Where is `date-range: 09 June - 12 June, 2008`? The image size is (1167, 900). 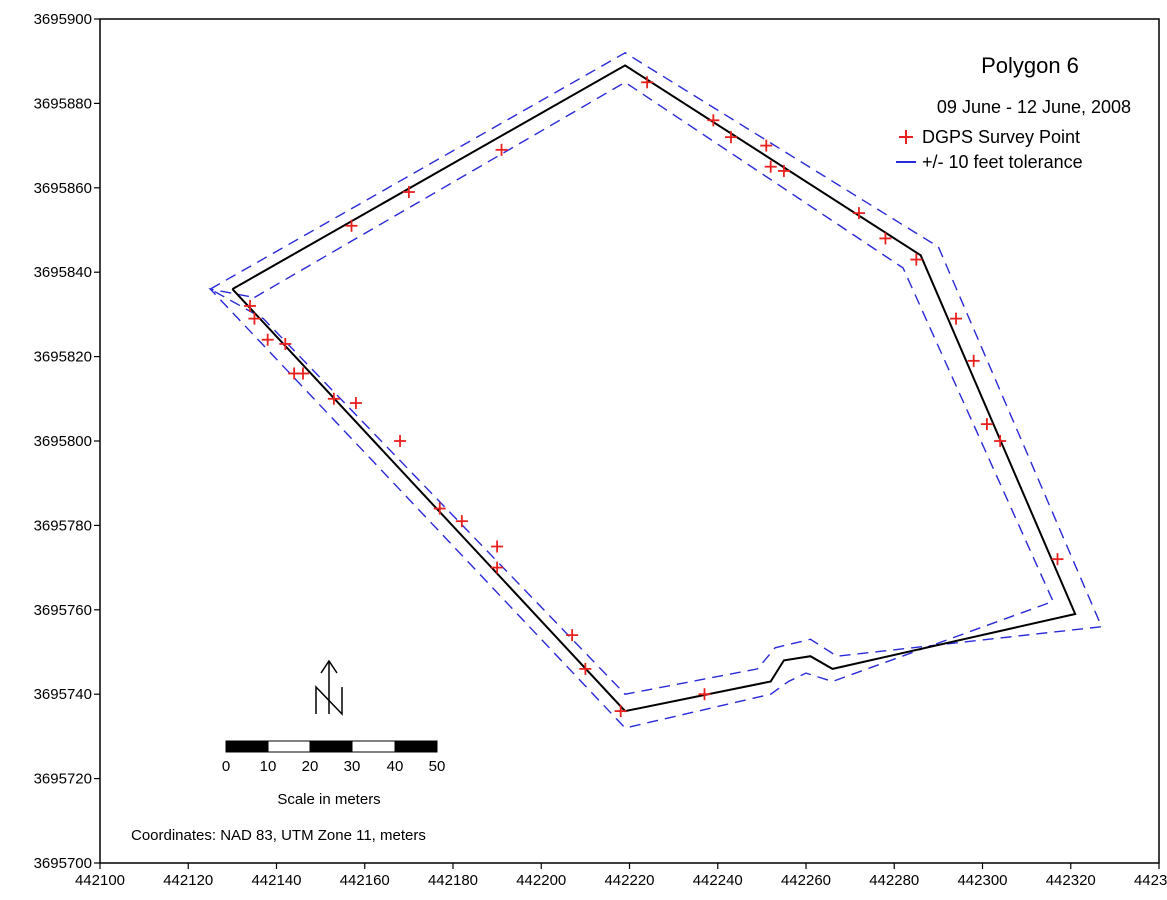 date-range: 09 June - 12 June, 2008 is located at coordinates (1034, 107).